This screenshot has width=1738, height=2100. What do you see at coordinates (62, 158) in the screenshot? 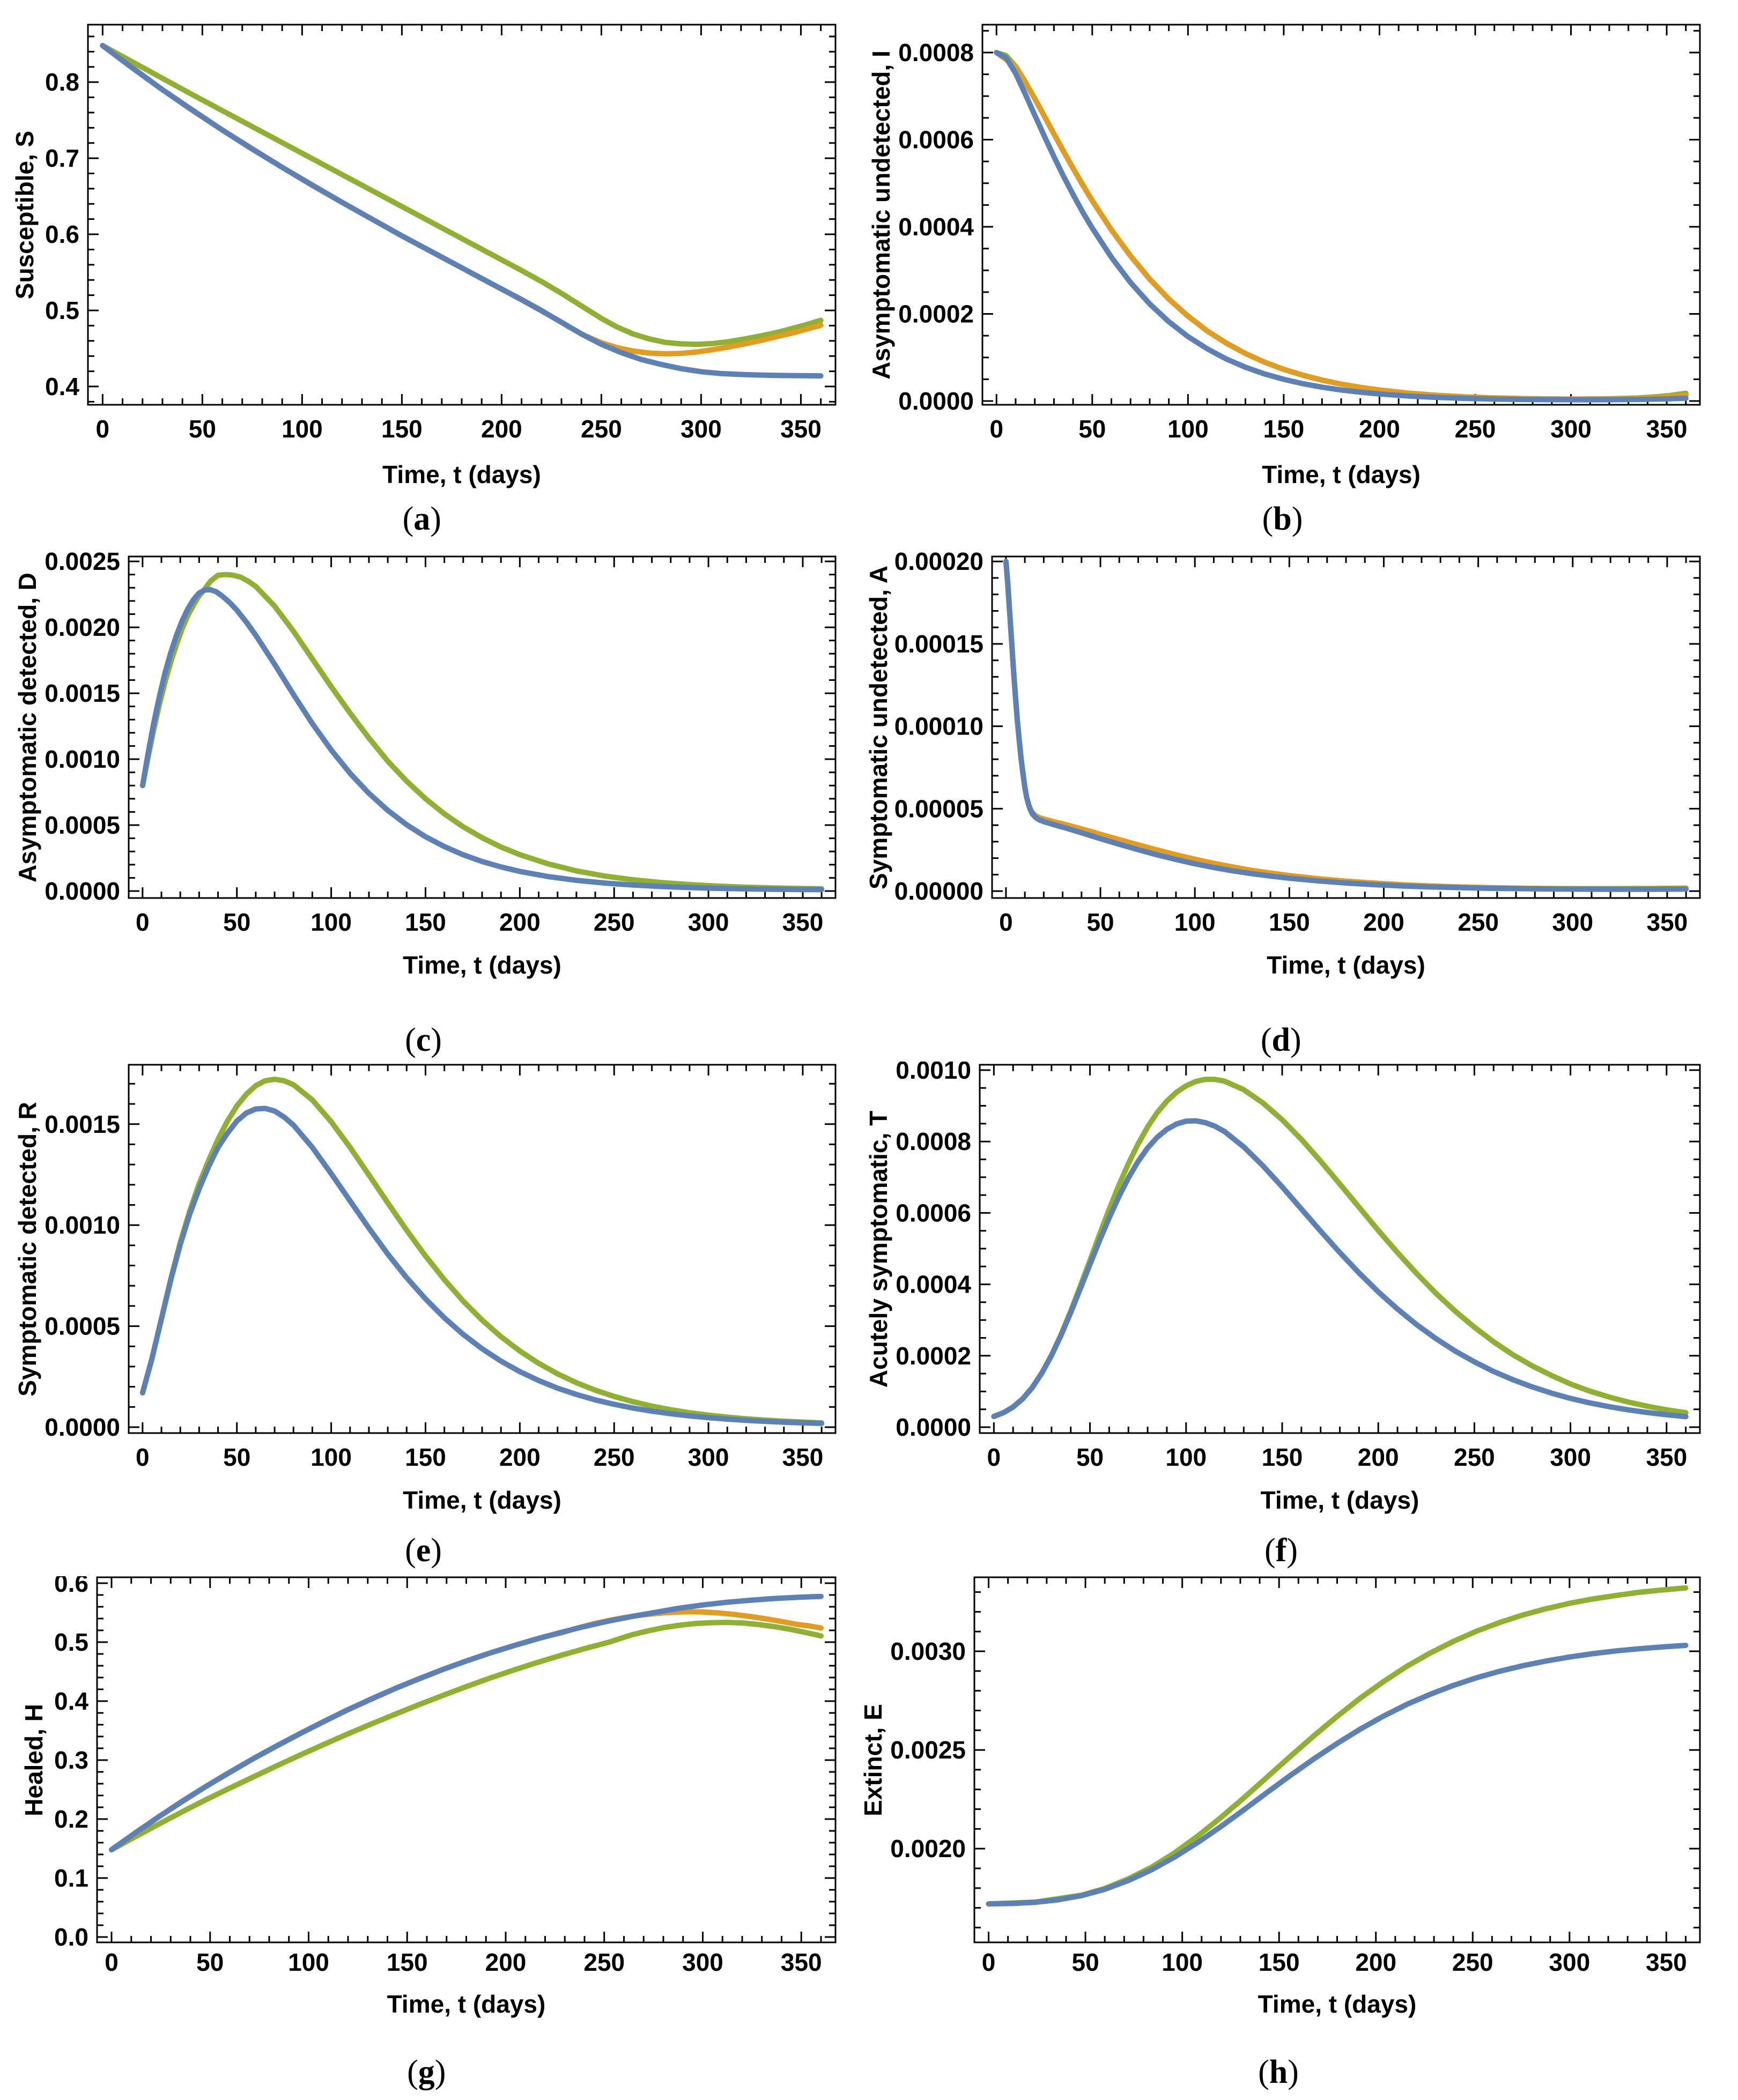
I see `y-tick-label: 0.7` at bounding box center [62, 158].